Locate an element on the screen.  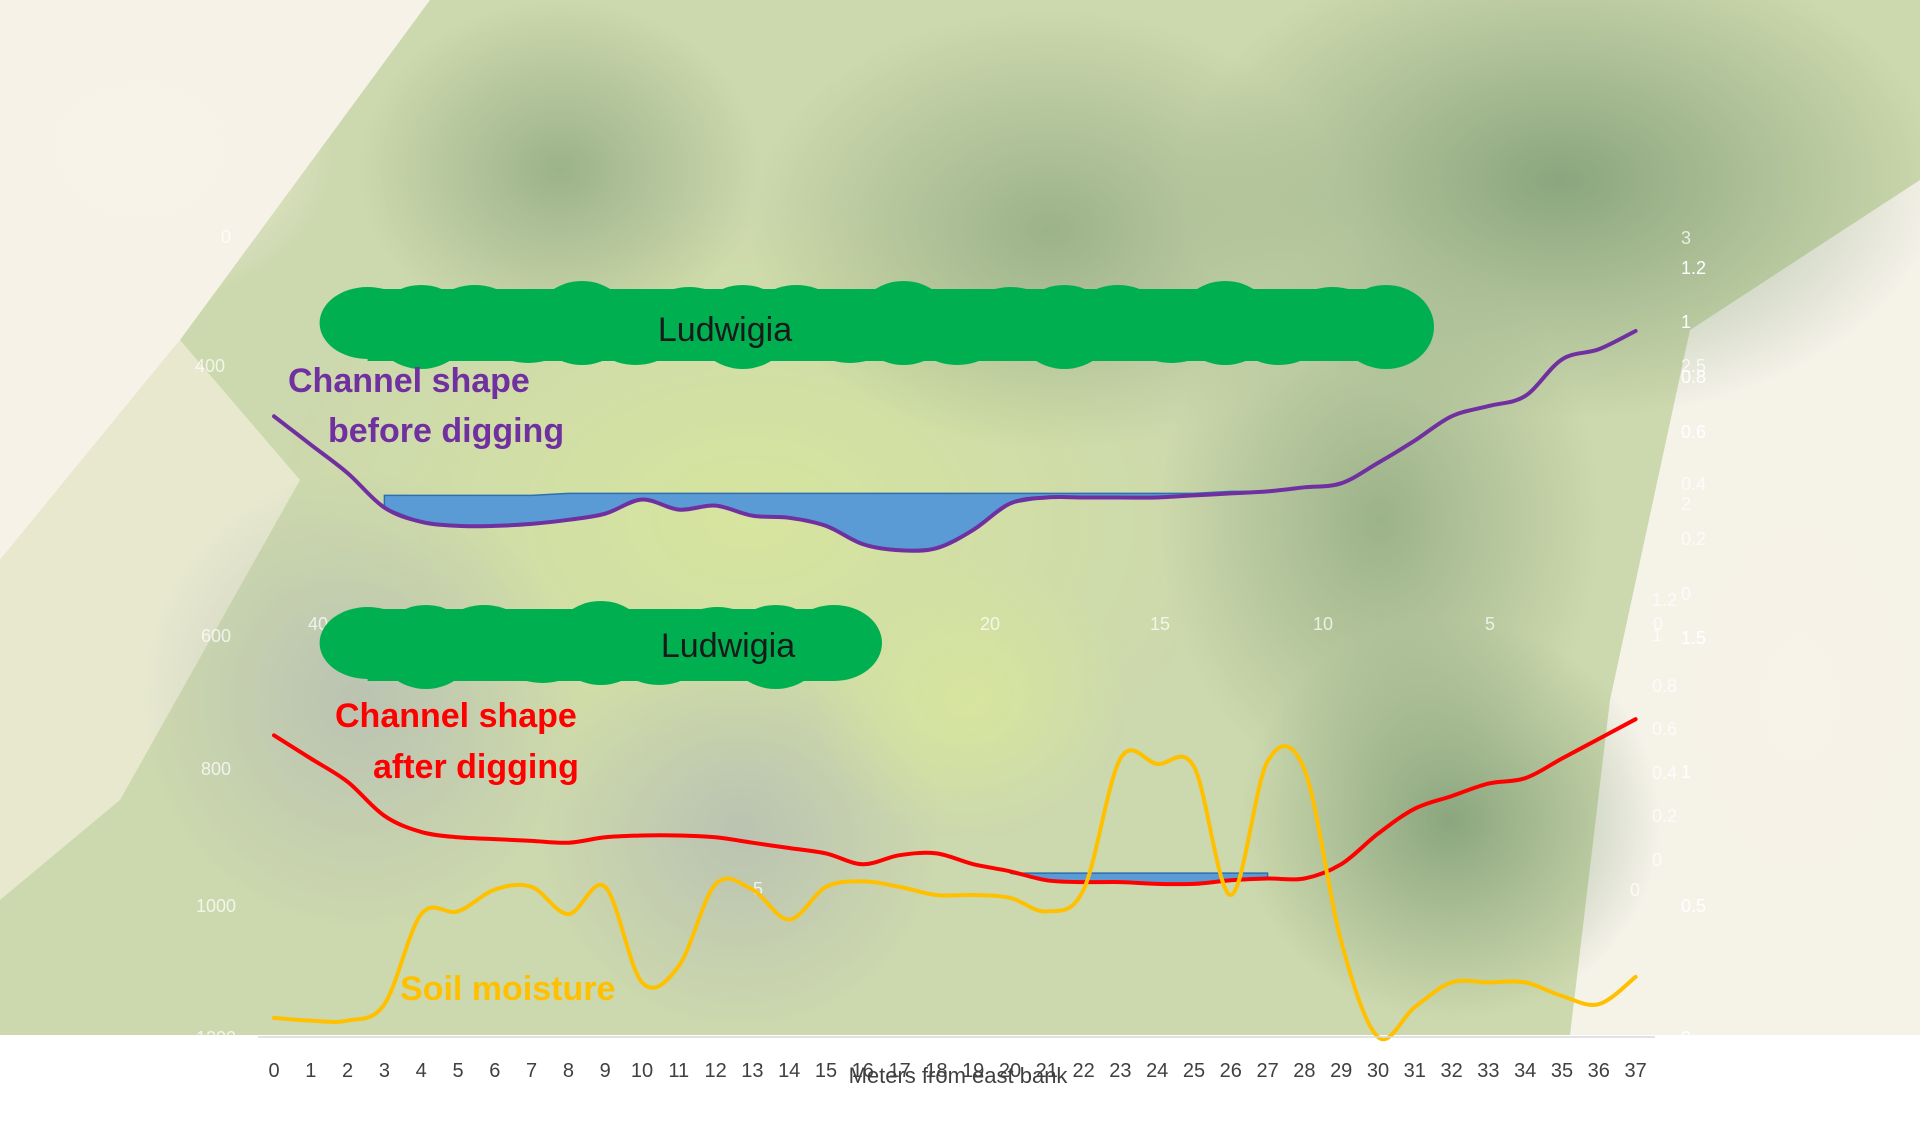
x-tick-label: 28 is located at coordinates (1304, 1071).